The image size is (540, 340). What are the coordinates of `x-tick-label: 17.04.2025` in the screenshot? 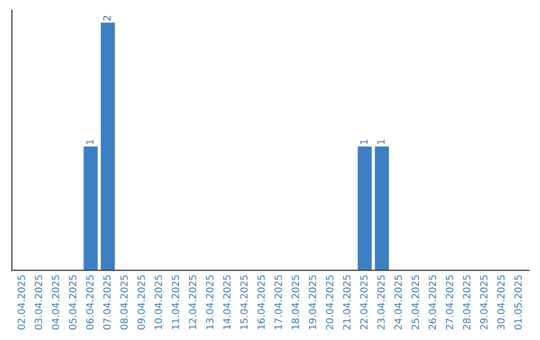 It's located at (278, 302).